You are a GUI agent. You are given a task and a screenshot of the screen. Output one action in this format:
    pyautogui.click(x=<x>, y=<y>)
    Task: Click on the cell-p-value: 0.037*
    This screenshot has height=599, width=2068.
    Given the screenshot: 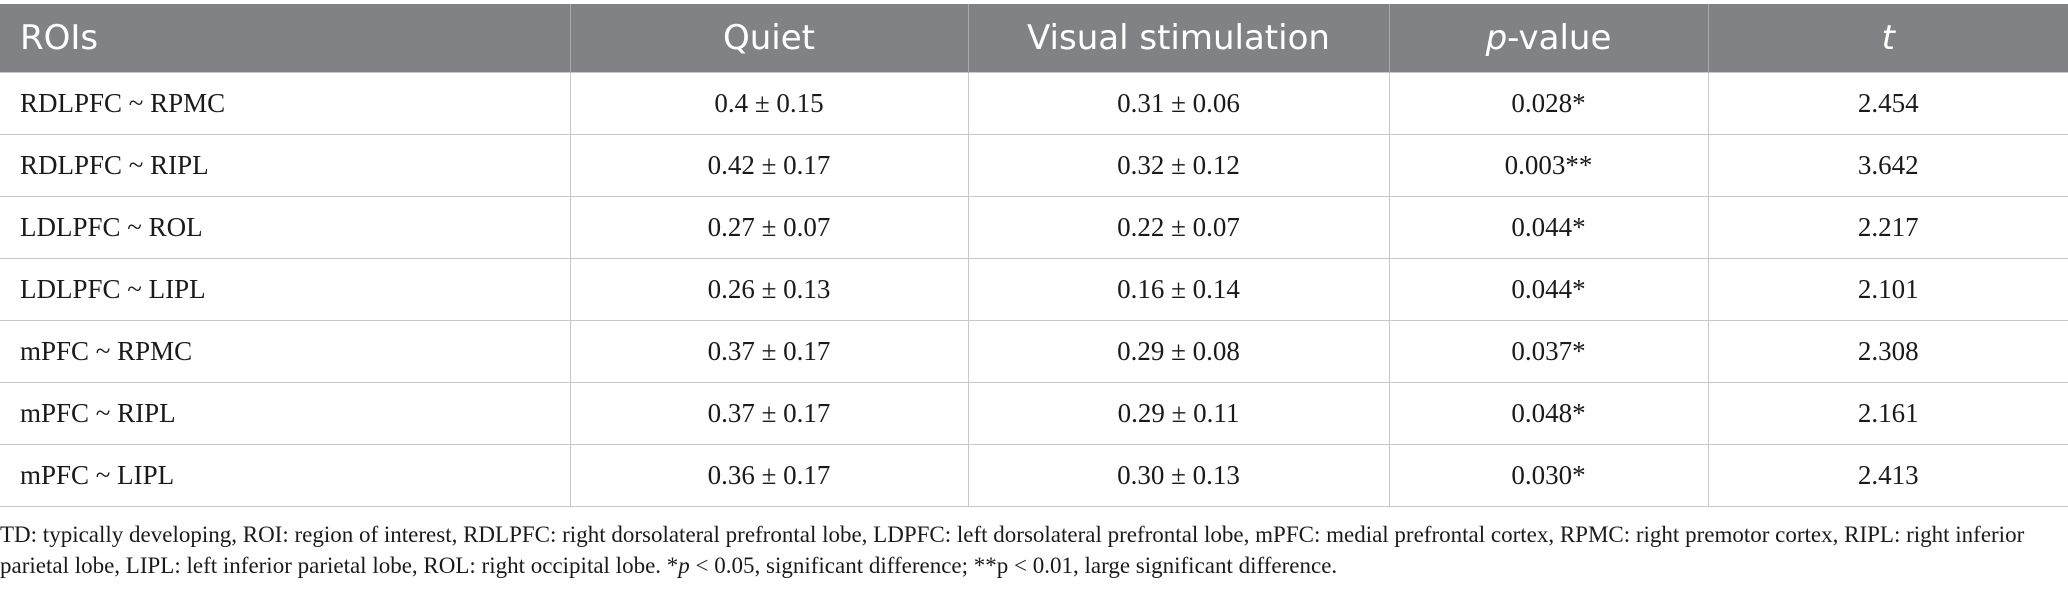 What is the action you would take?
    pyautogui.click(x=1548, y=351)
    